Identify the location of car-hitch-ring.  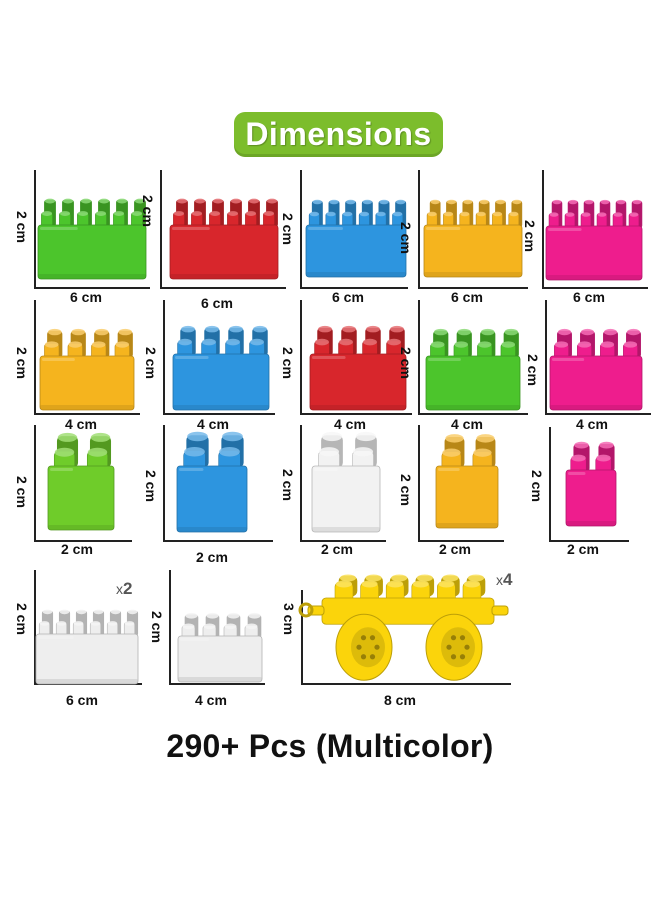
(306, 610).